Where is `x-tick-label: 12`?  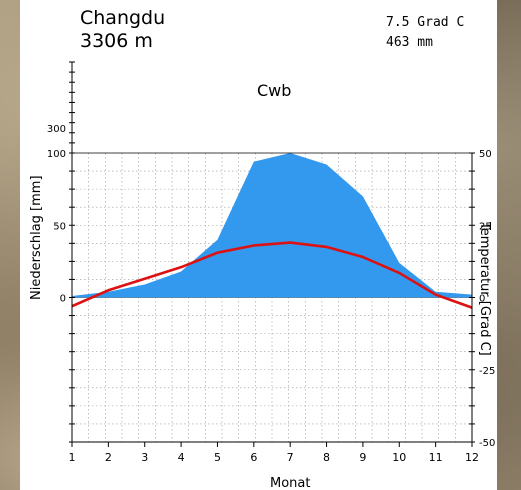
x-tick-label: 12 is located at coordinates (472, 457).